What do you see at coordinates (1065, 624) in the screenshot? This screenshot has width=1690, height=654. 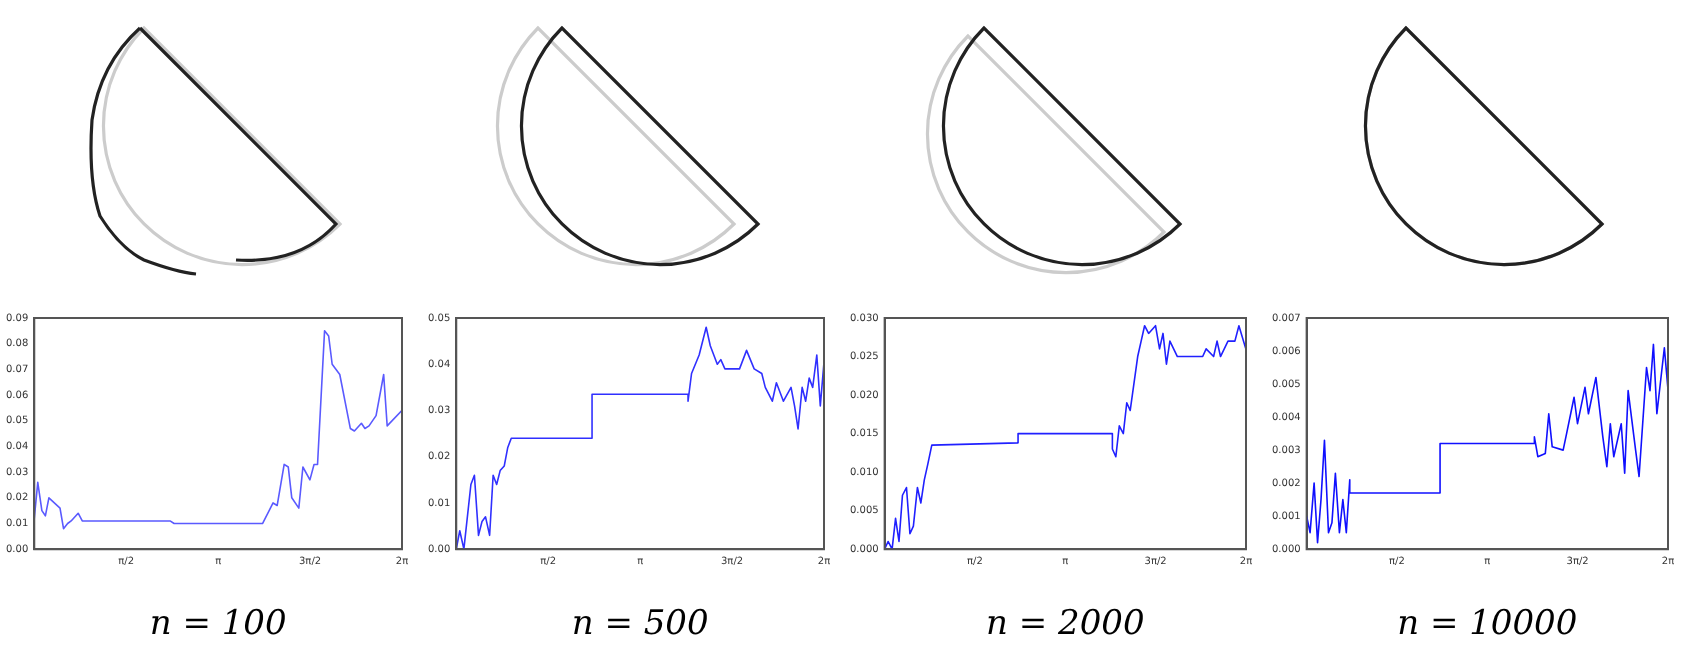 I see `x-axis-title: n = 2000` at bounding box center [1065, 624].